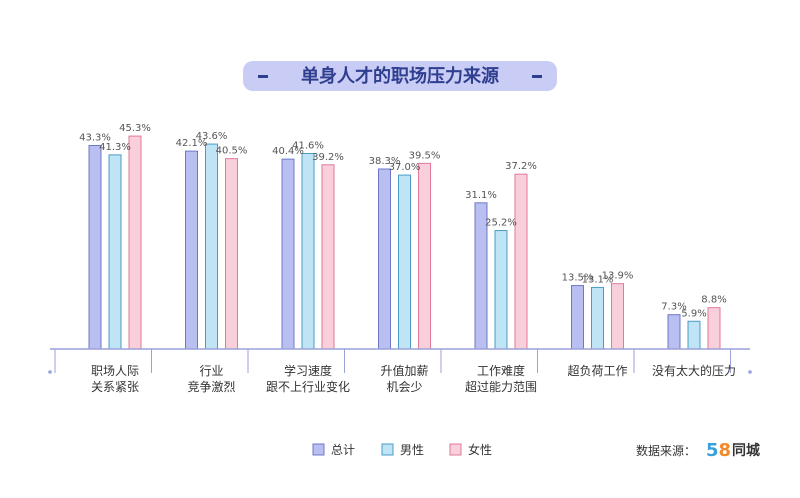 The image size is (800, 498). What do you see at coordinates (404, 370) in the screenshot?
I see `category-label-3-0: 升值加薪` at bounding box center [404, 370].